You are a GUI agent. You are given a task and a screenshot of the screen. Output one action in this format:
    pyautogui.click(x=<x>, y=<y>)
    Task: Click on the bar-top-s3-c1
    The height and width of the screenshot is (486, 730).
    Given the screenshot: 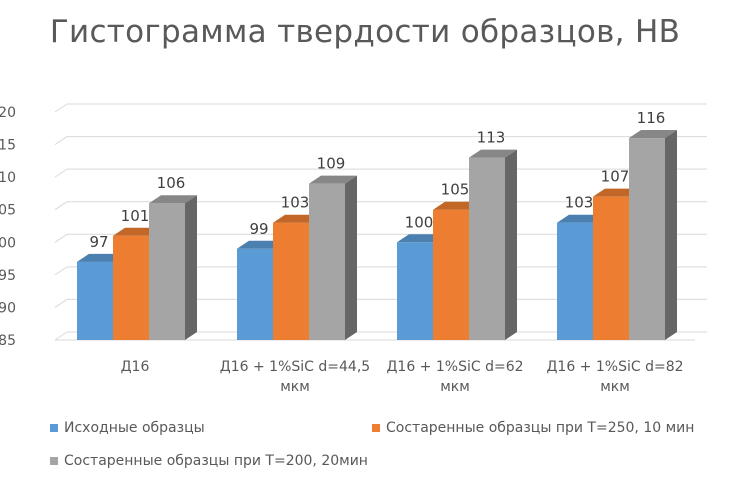 What is the action you would take?
    pyautogui.click(x=173, y=199)
    